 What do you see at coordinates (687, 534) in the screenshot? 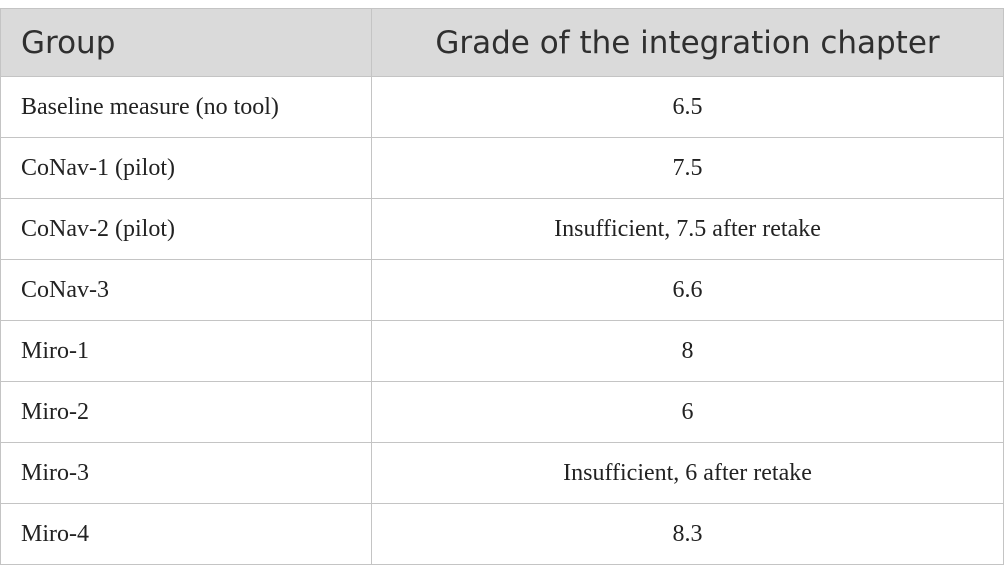
I see `grade-cell: 8.3` at bounding box center [687, 534].